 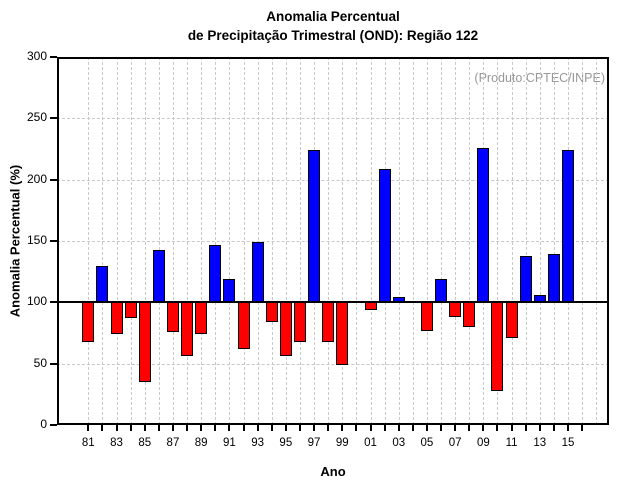 What do you see at coordinates (43, 424) in the screenshot?
I see `y-tick-label: 0` at bounding box center [43, 424].